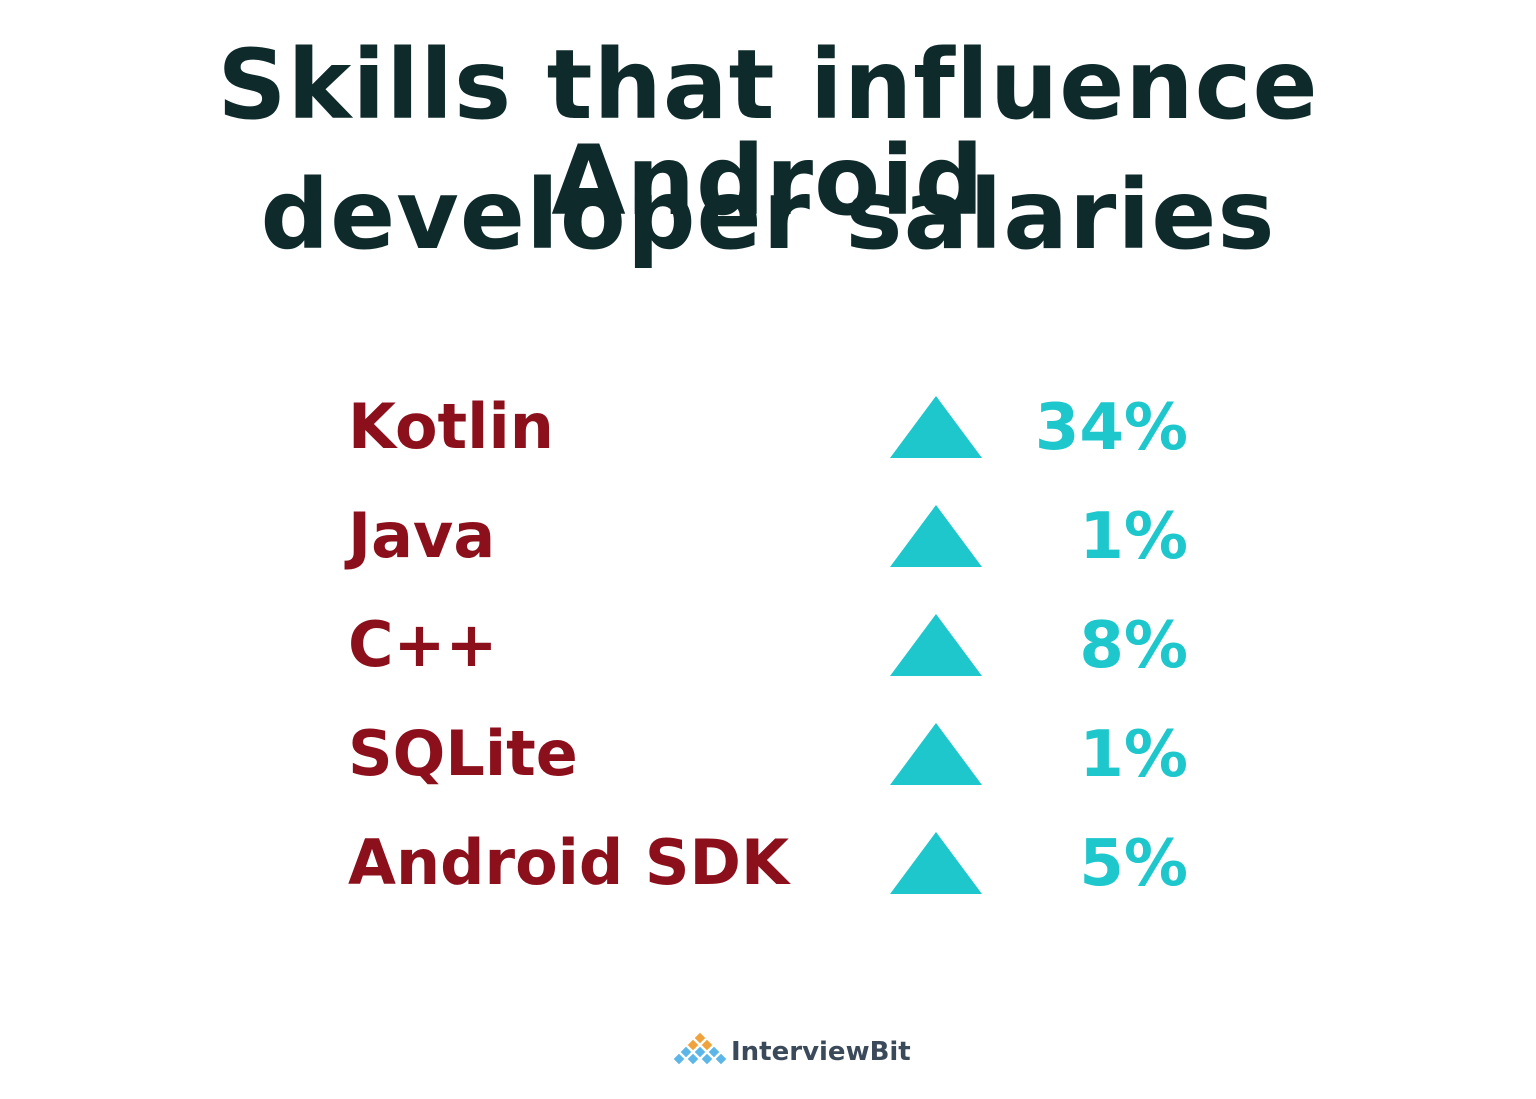  Describe the element at coordinates (422, 535) in the screenshot. I see `skill-name: Java` at that location.